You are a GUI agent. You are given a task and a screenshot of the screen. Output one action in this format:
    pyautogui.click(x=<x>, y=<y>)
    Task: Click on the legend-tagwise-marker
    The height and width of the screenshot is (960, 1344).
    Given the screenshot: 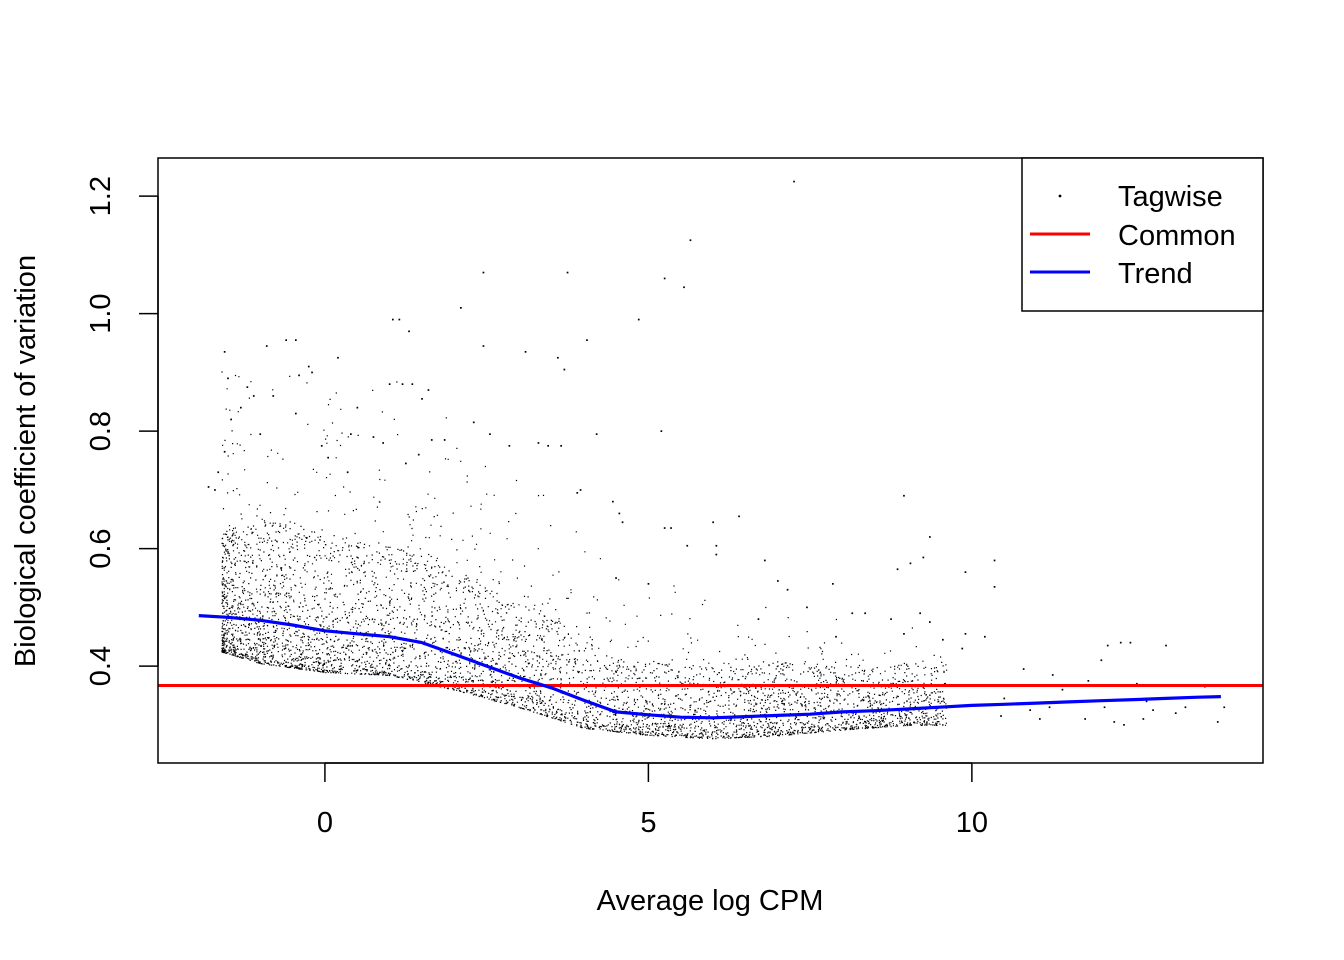 What is the action you would take?
    pyautogui.click(x=1060, y=196)
    